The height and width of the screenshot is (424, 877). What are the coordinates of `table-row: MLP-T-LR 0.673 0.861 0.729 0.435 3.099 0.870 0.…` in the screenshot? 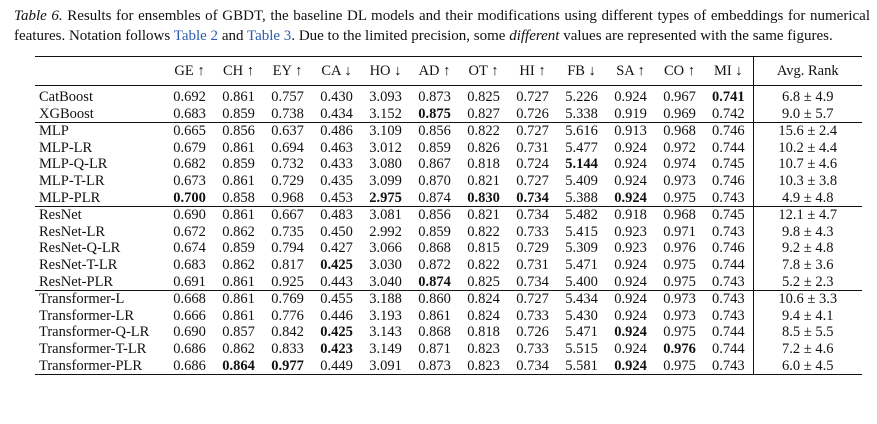 It's located at (448, 181).